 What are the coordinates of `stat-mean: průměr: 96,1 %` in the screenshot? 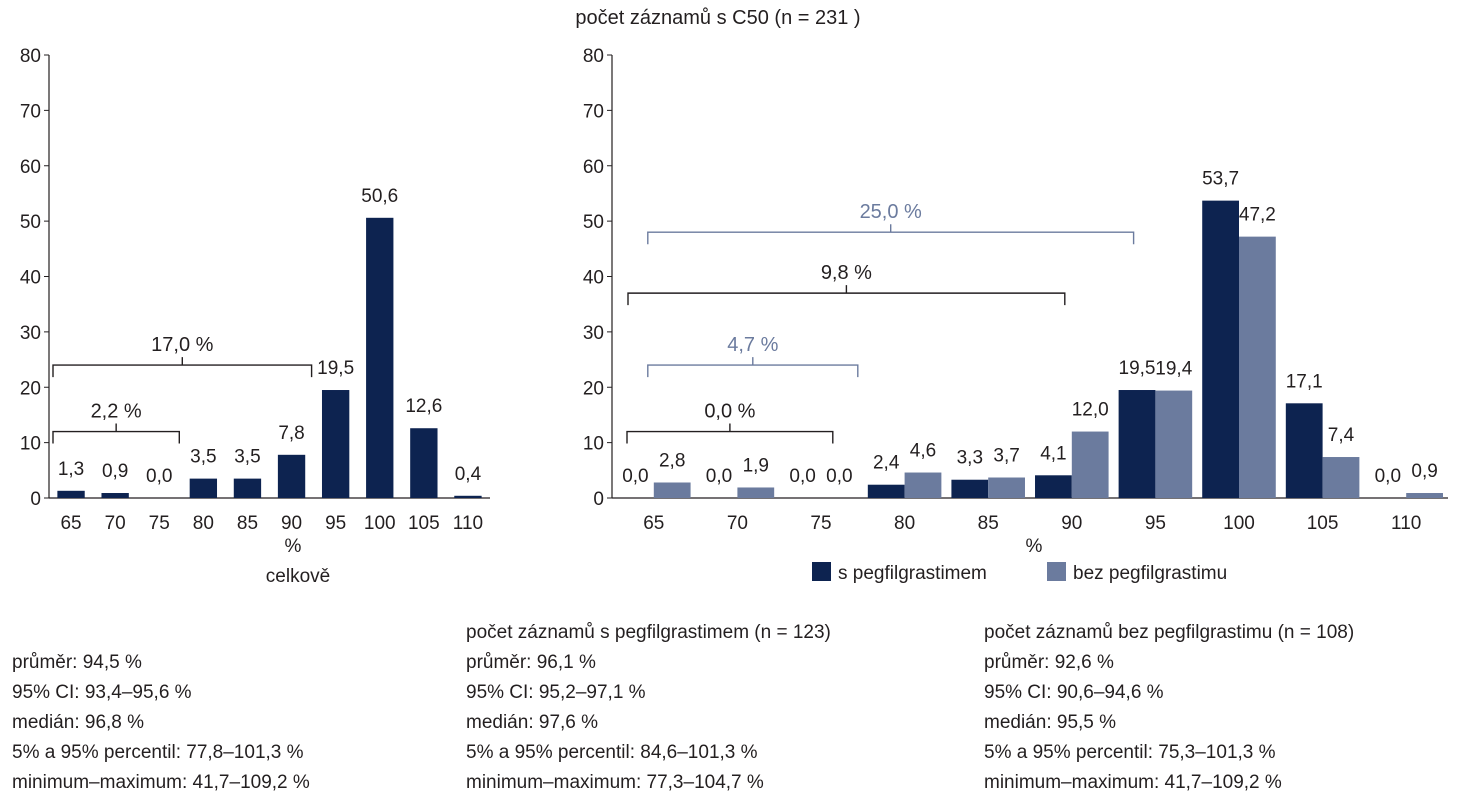 It's located at (531, 662).